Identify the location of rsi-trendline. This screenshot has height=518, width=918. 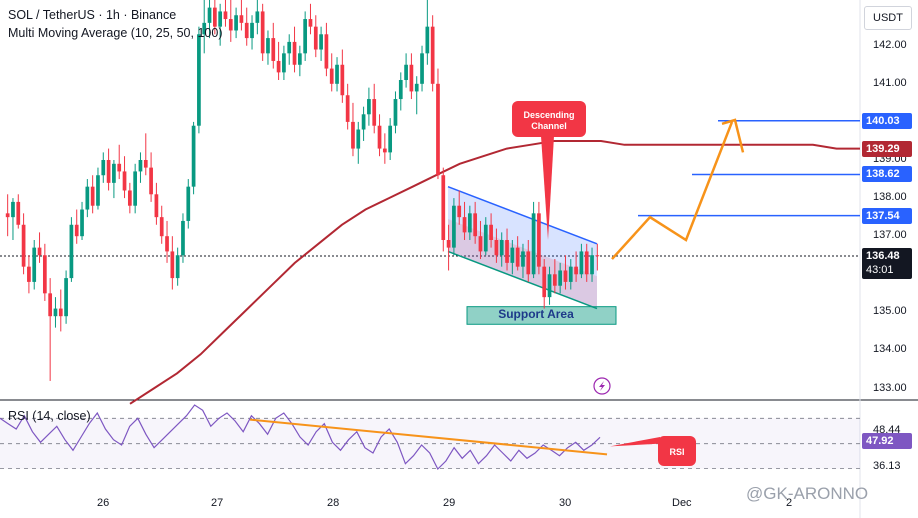
(428, 437).